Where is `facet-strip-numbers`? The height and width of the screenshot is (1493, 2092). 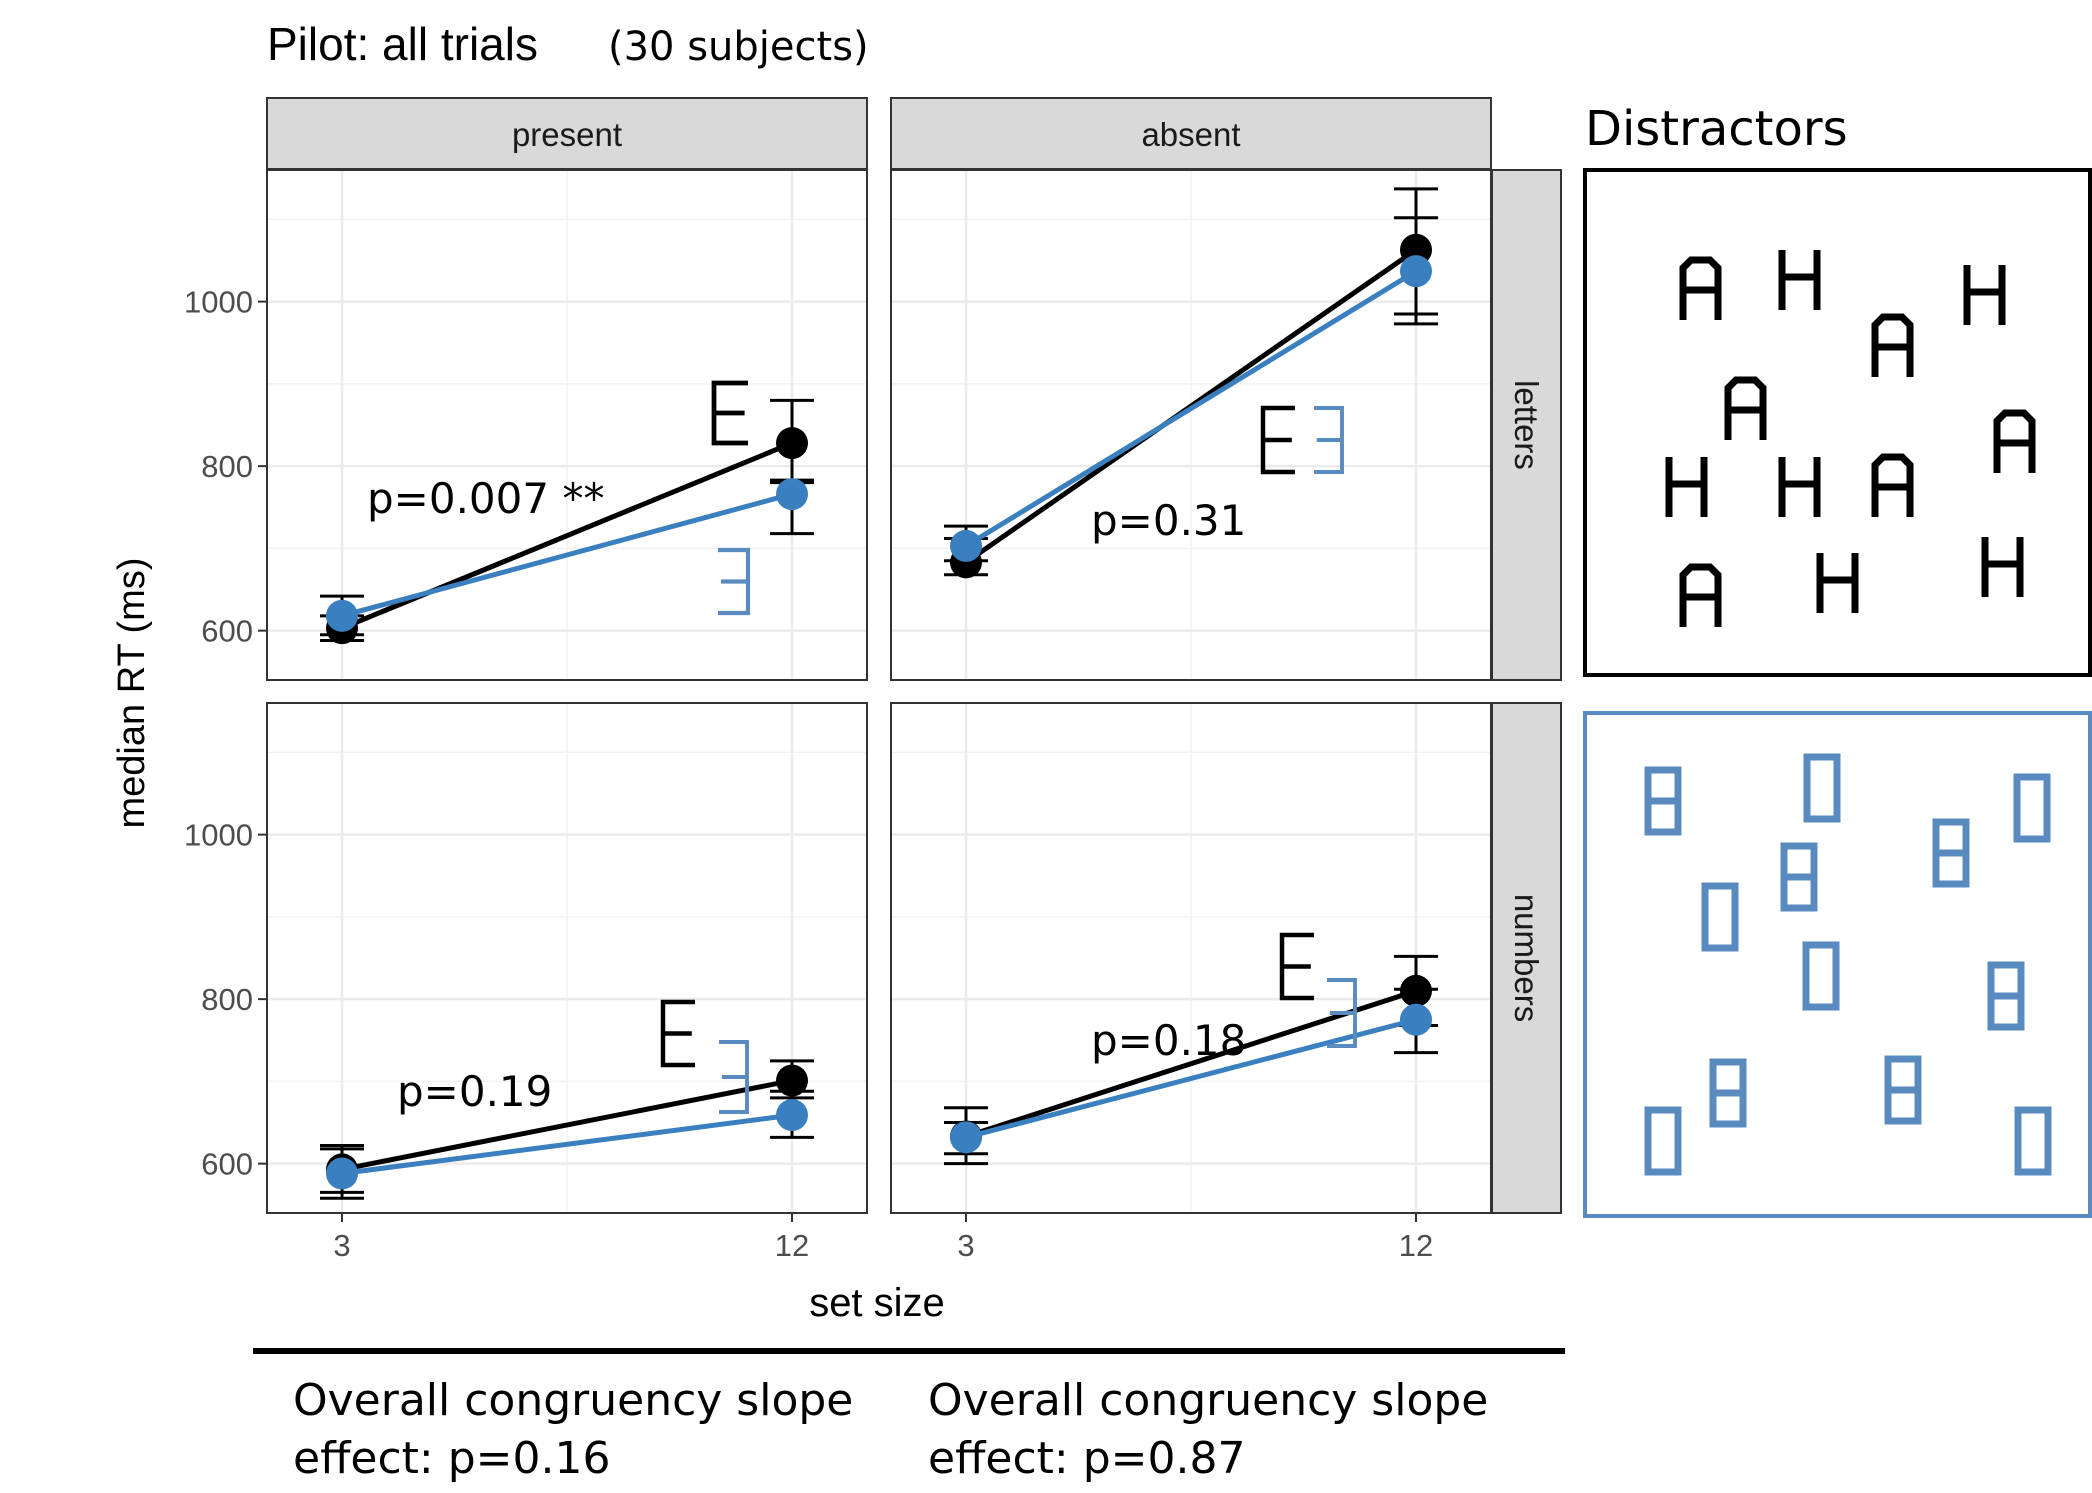
facet-strip-numbers is located at coordinates (1526, 958).